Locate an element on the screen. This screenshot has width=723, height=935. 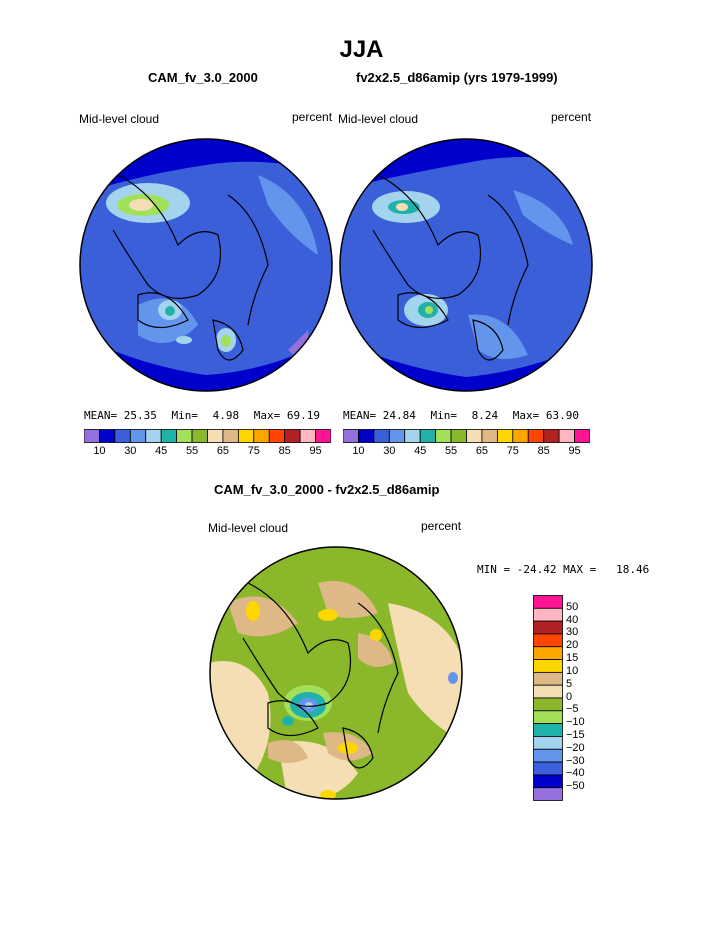
colorbar-tick-label: −10 is located at coordinates (575, 722).